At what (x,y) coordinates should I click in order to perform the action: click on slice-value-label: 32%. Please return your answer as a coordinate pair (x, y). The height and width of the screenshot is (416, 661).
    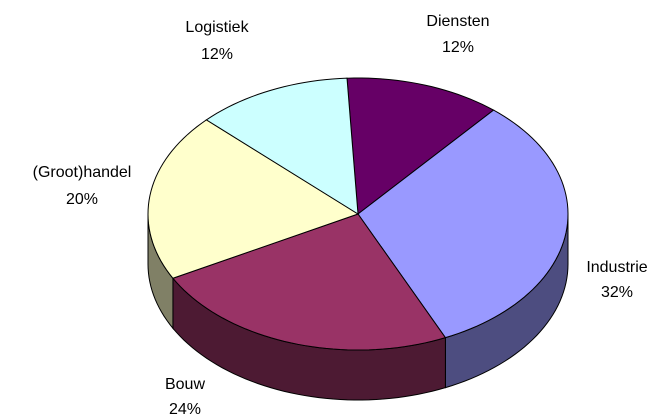
    Looking at the image, I should click on (617, 292).